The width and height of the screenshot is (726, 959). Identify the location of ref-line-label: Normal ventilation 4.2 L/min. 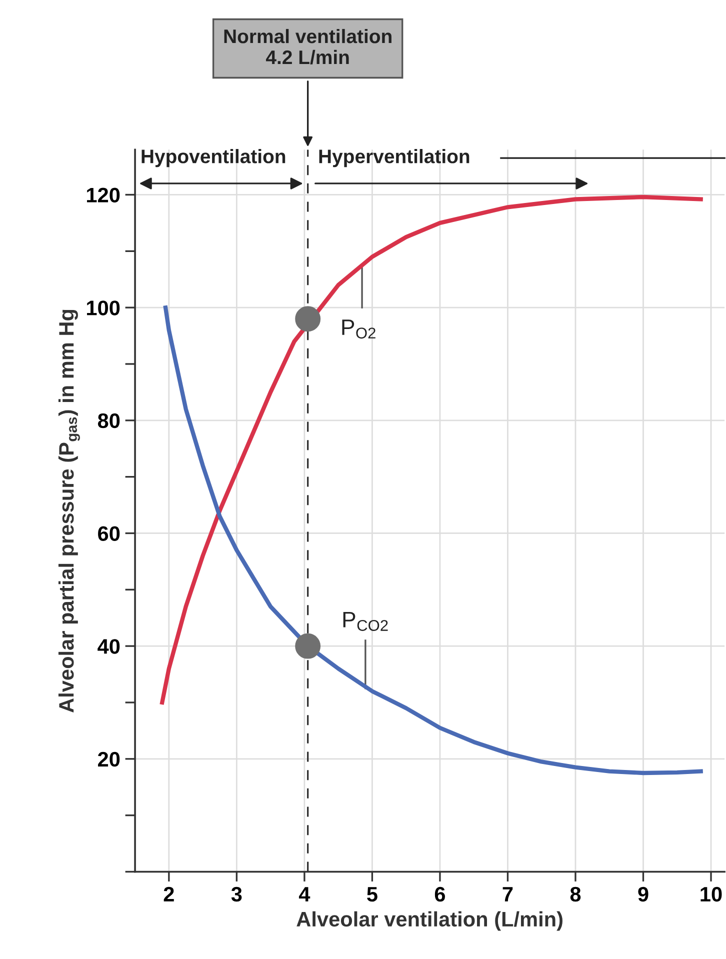
(308, 46).